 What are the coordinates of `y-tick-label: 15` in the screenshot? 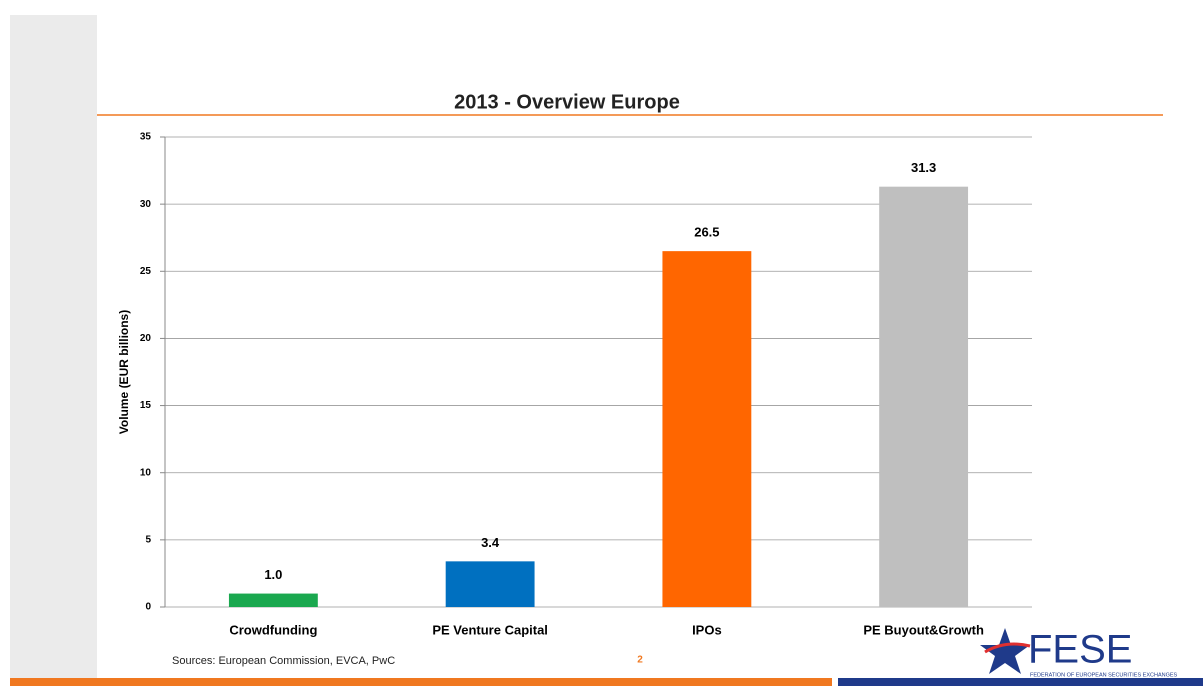 It's located at (146, 405).